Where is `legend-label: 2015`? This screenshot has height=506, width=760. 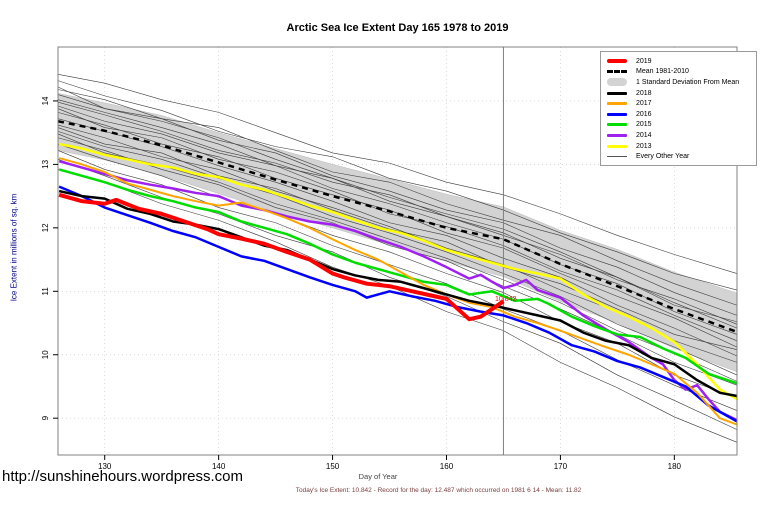
legend-label: 2015 is located at coordinates (644, 125).